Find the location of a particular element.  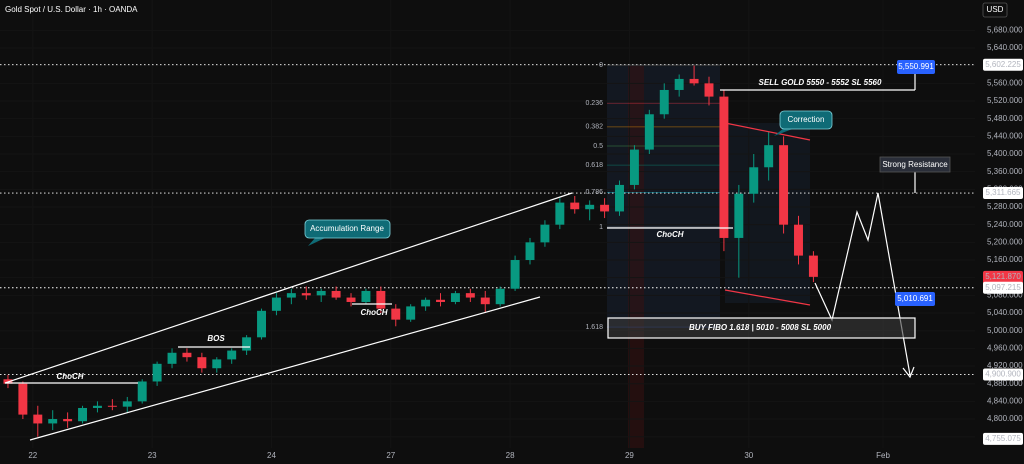

y-tick-label: 4,800.000 is located at coordinates (1005, 418).